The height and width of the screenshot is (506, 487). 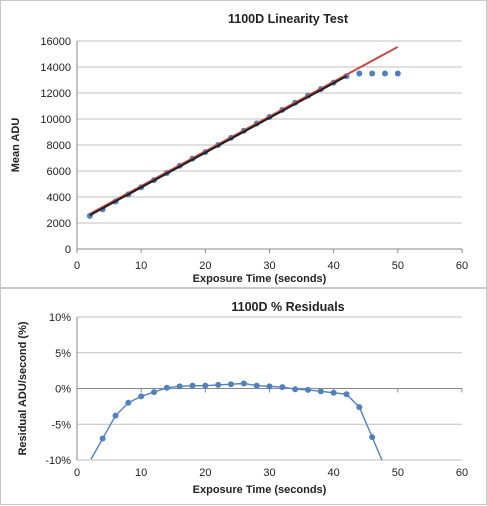 What do you see at coordinates (59, 146) in the screenshot?
I see `y-tick-label: 8000` at bounding box center [59, 146].